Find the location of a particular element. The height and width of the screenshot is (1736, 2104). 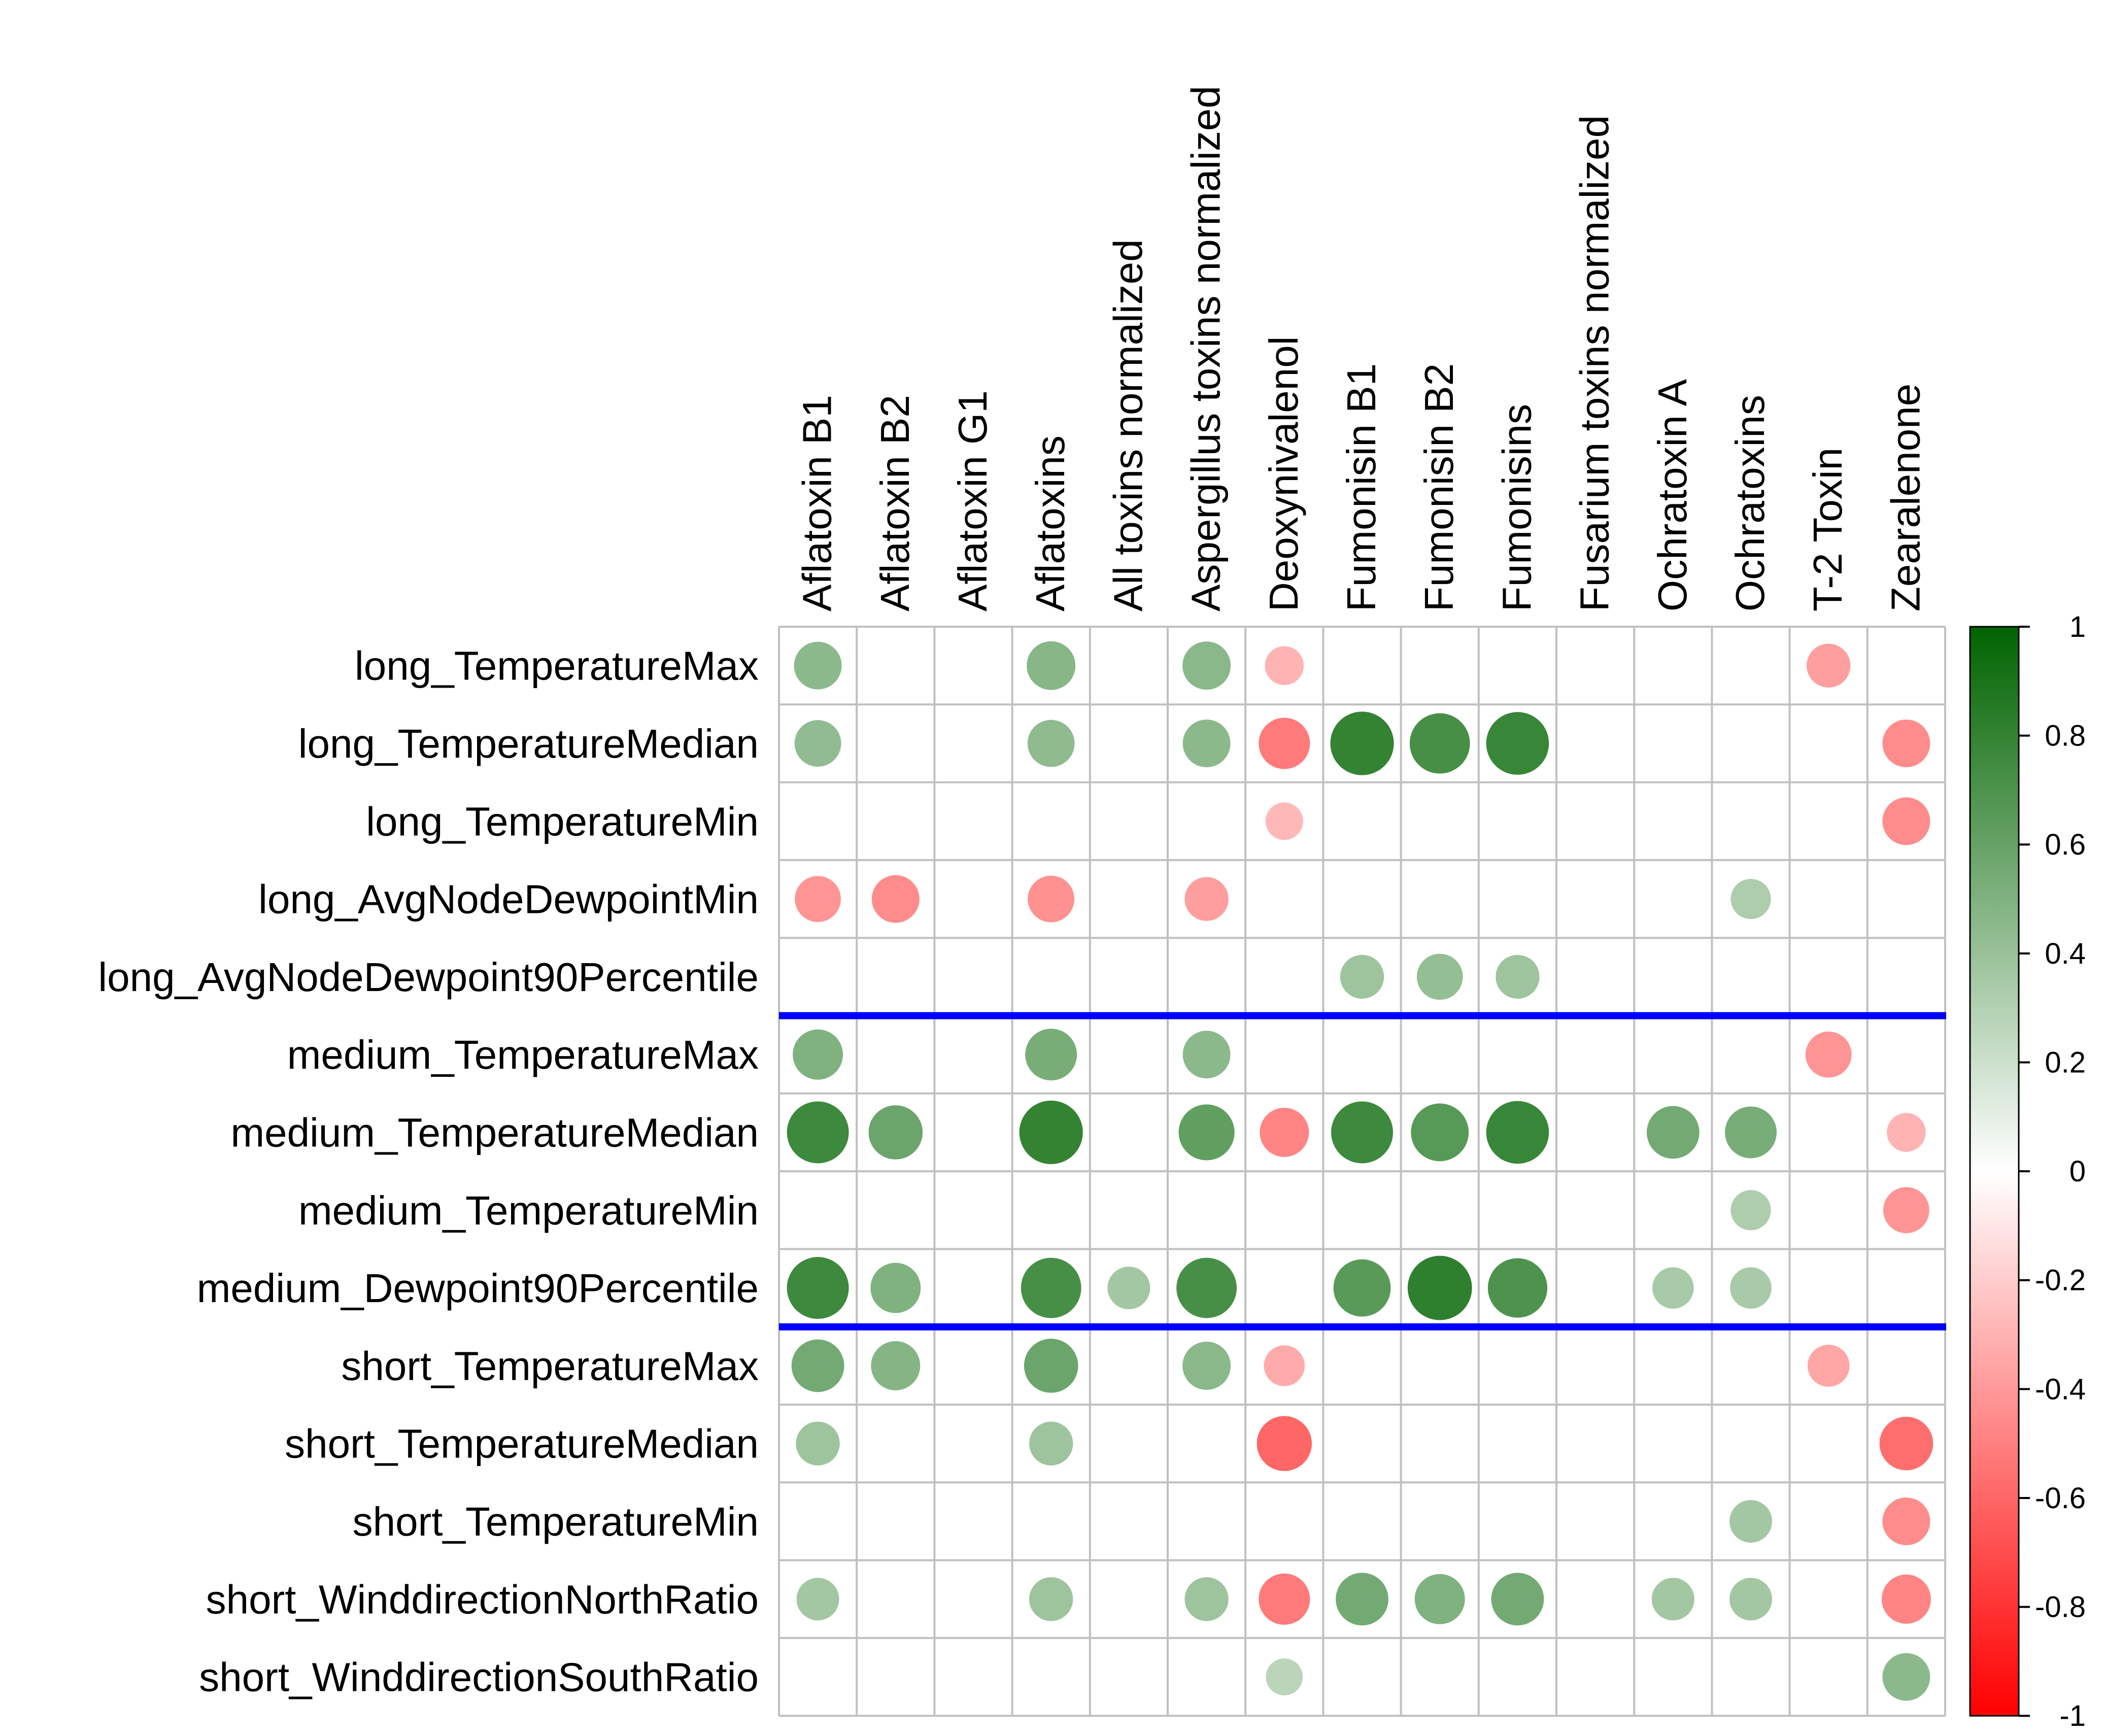

row-label: long_TemperatureMax is located at coordinates (557, 666).